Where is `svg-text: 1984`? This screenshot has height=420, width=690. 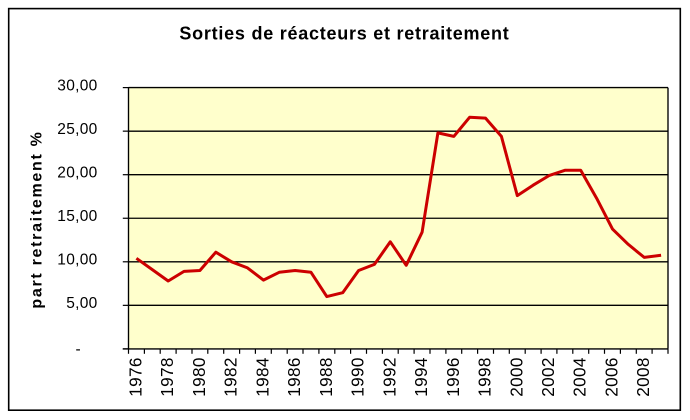 svg-text: 1984 is located at coordinates (262, 377).